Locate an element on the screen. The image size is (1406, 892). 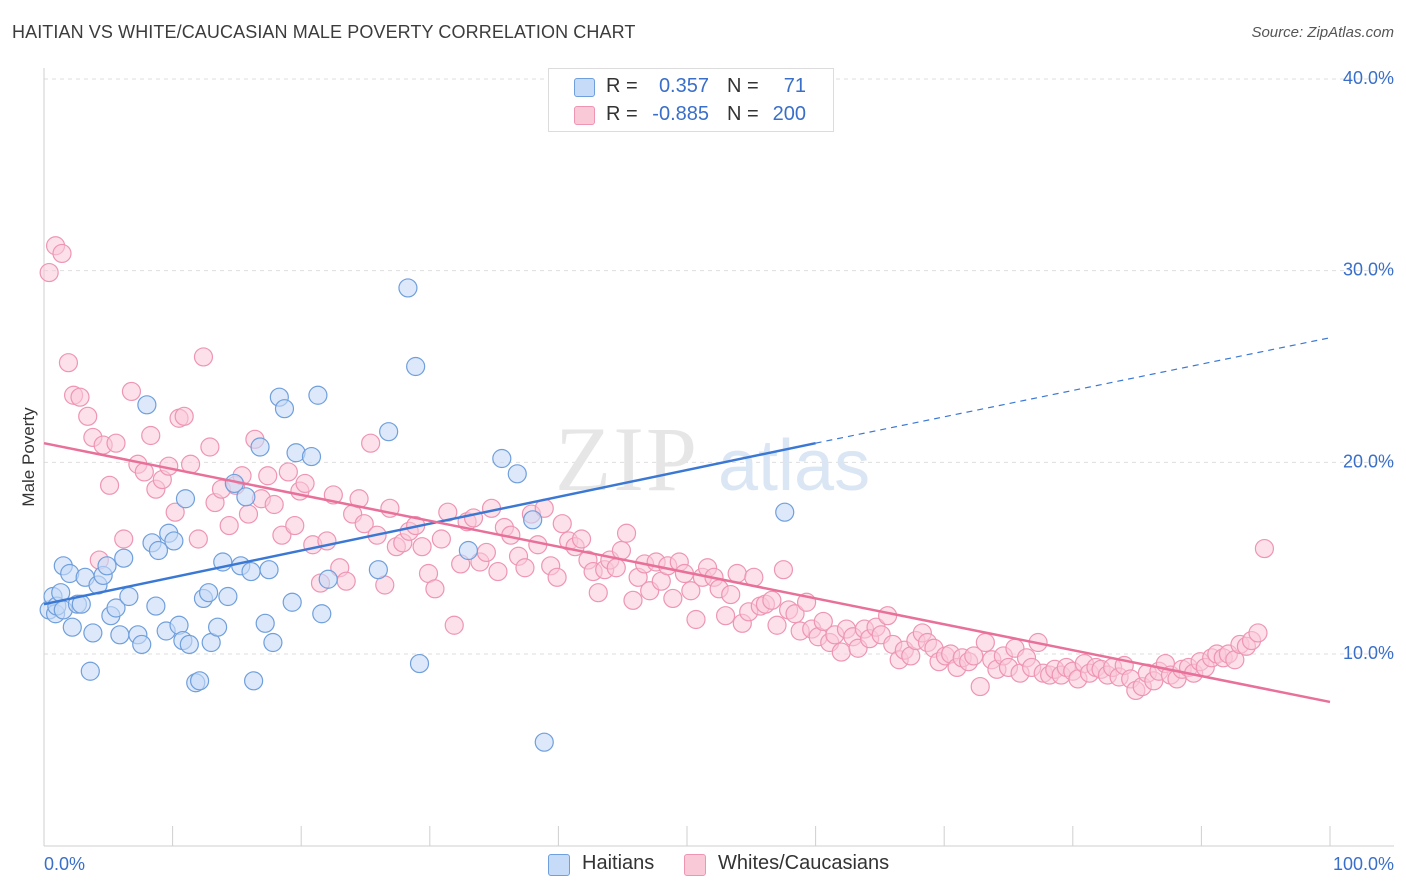
legend-n-value: 200 is located at coordinates (789, 114).